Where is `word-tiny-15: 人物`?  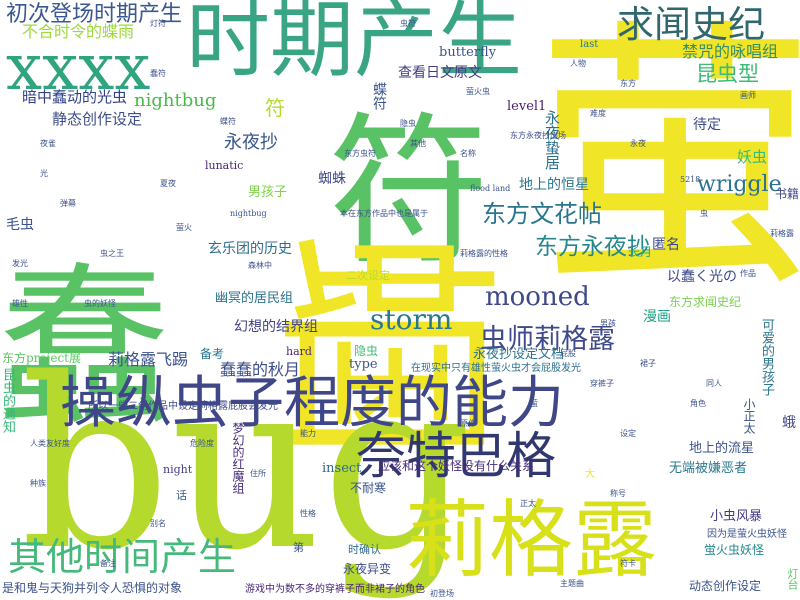
word-tiny-15: 人物 is located at coordinates (578, 63).